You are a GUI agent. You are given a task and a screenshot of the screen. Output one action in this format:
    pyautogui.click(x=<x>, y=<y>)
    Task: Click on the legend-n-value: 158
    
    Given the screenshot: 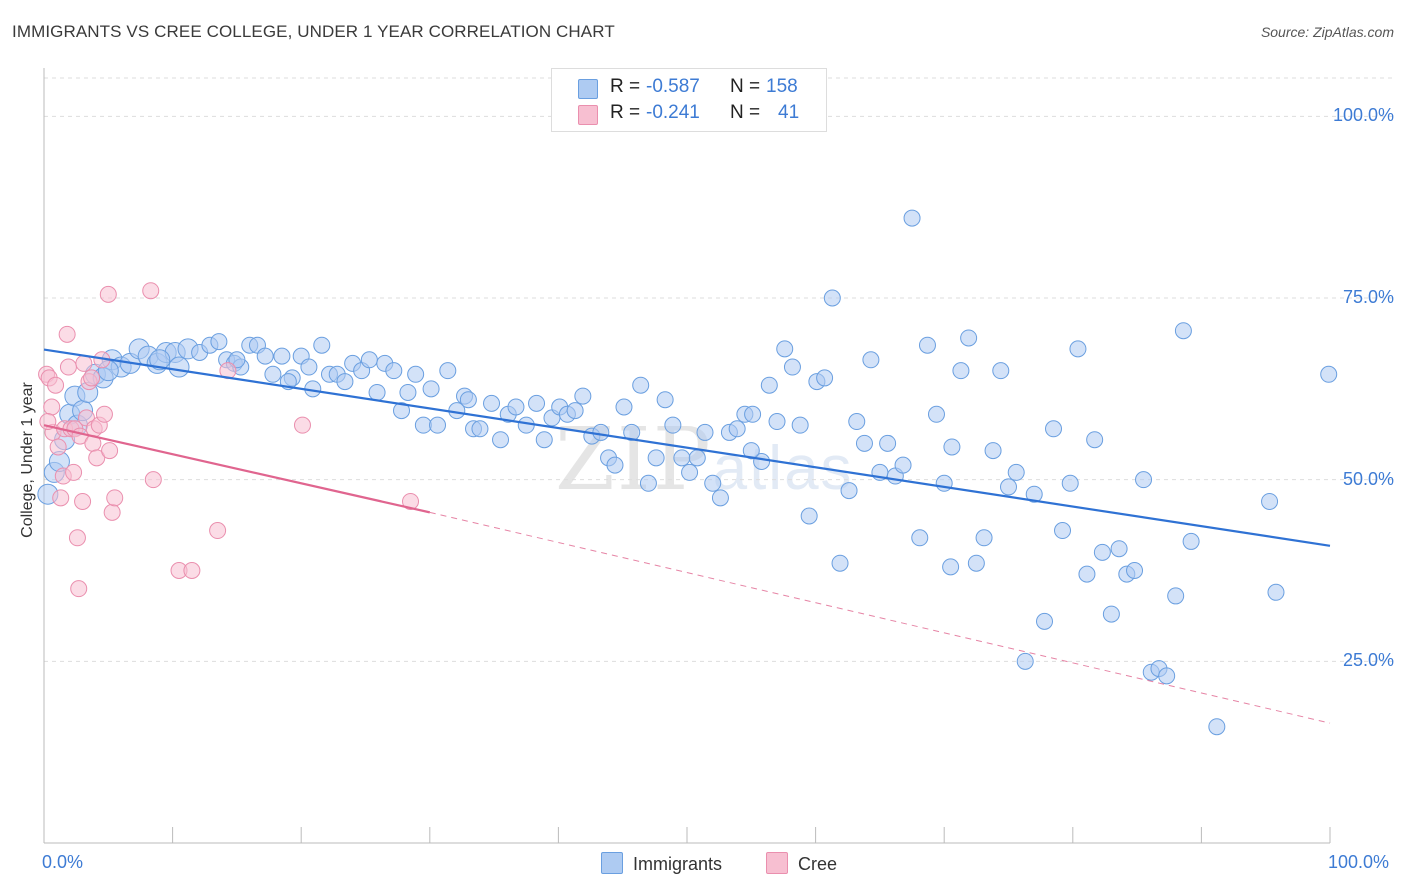 What is the action you would take?
    pyautogui.click(x=782, y=86)
    